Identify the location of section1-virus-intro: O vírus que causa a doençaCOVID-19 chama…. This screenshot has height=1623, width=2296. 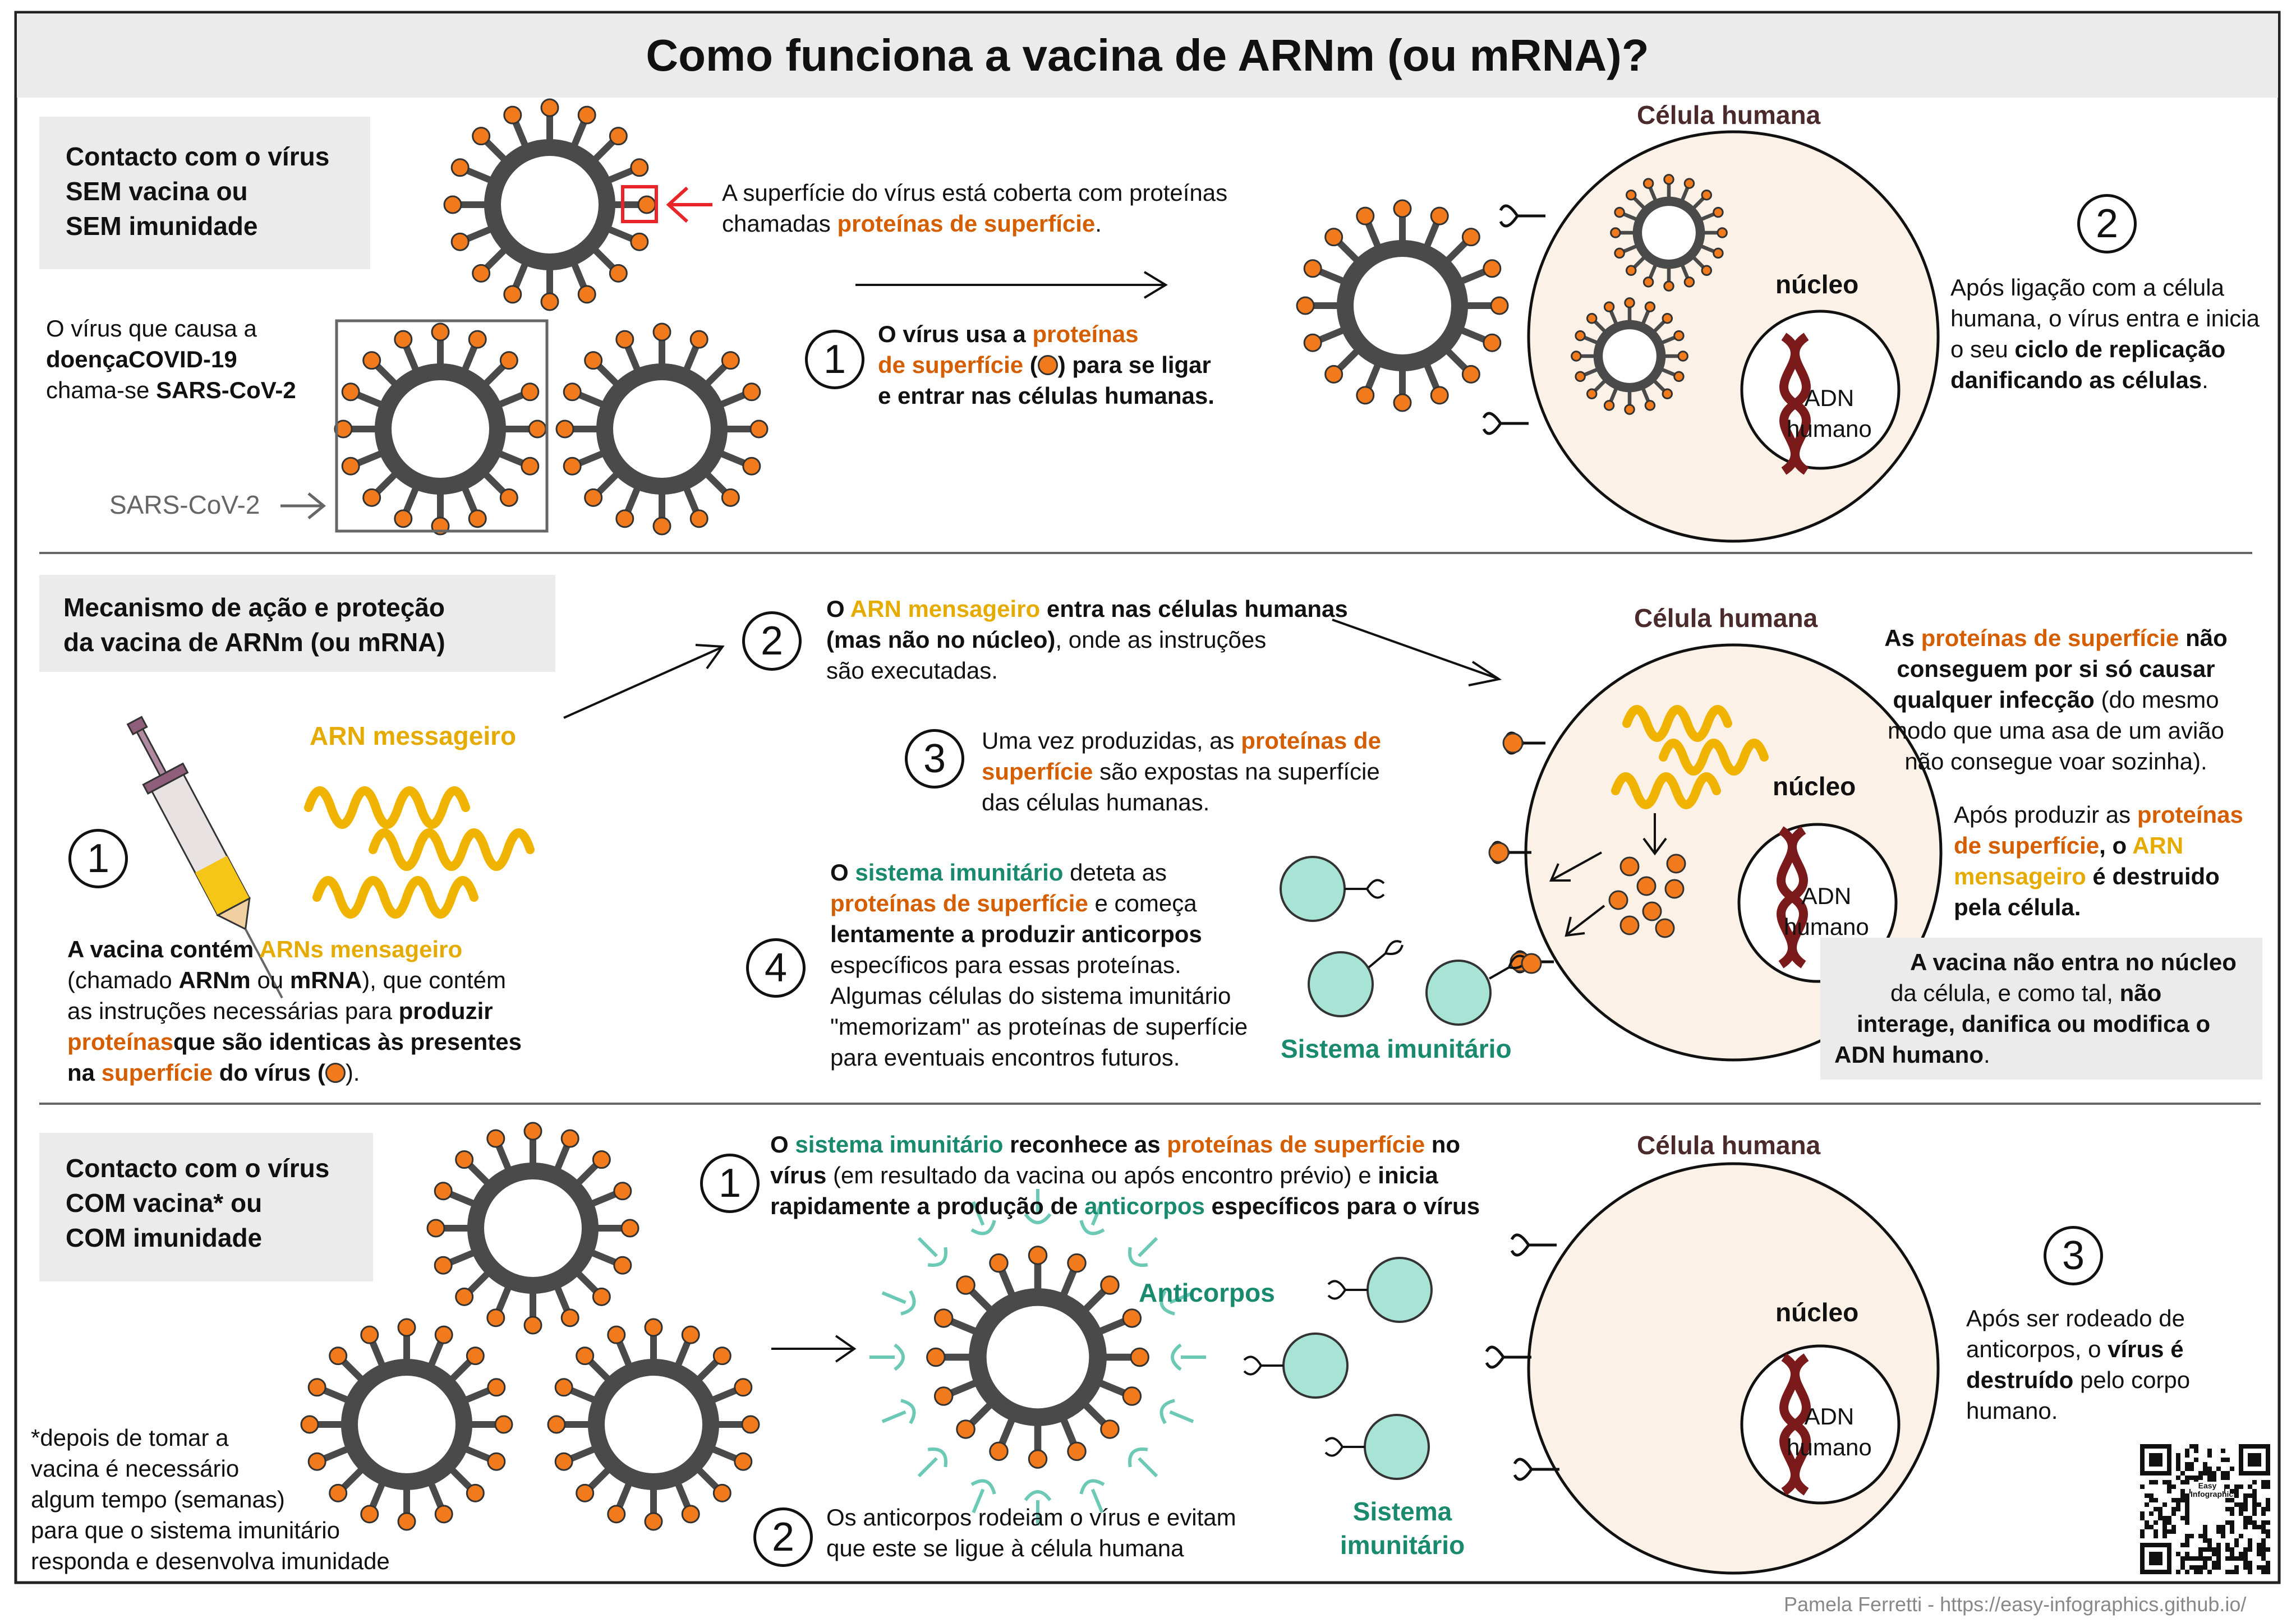
(171, 359).